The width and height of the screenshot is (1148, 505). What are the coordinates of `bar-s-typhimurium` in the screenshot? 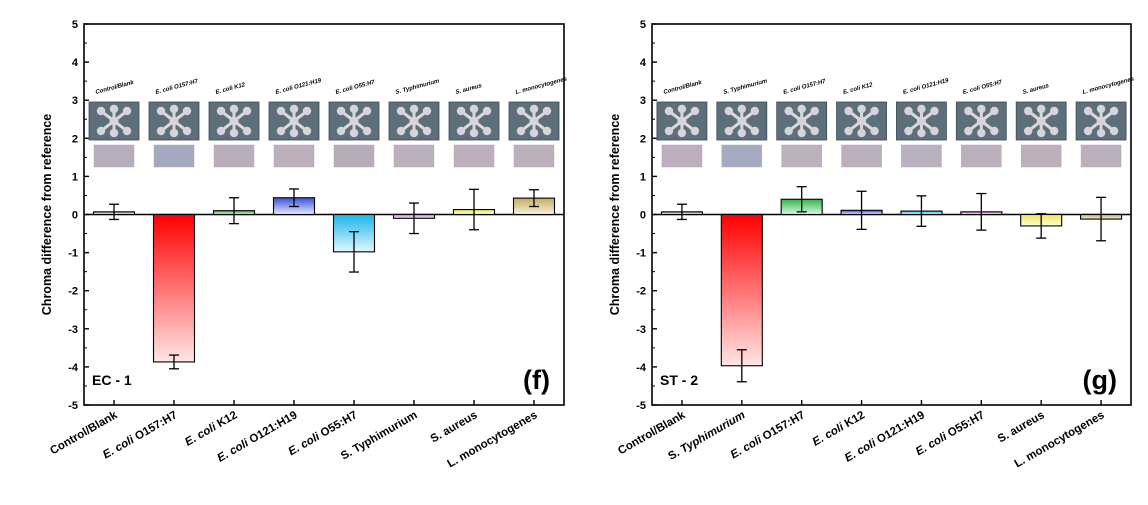 It's located at (741, 290).